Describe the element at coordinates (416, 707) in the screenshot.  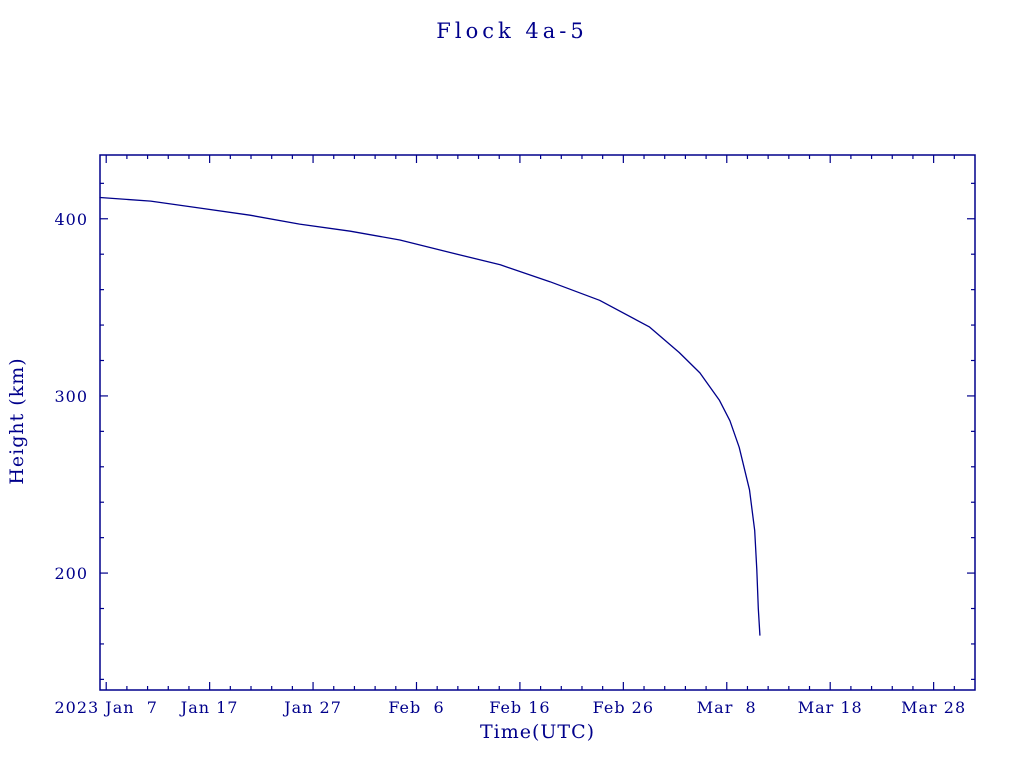
I see `x-tick-label: Feb 6` at that location.